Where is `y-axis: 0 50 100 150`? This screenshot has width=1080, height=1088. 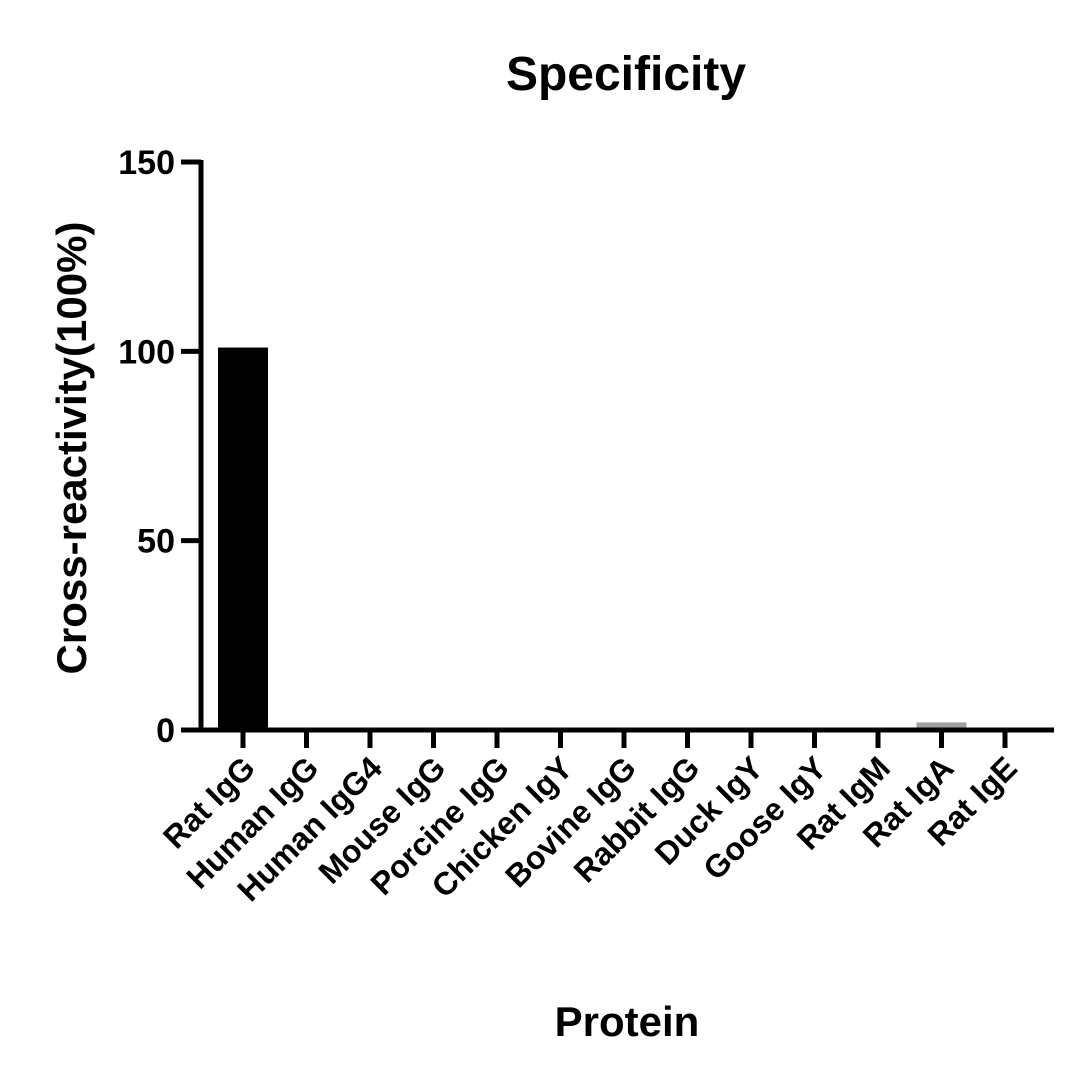 y-axis: 0 50 100 150 is located at coordinates (161, 447).